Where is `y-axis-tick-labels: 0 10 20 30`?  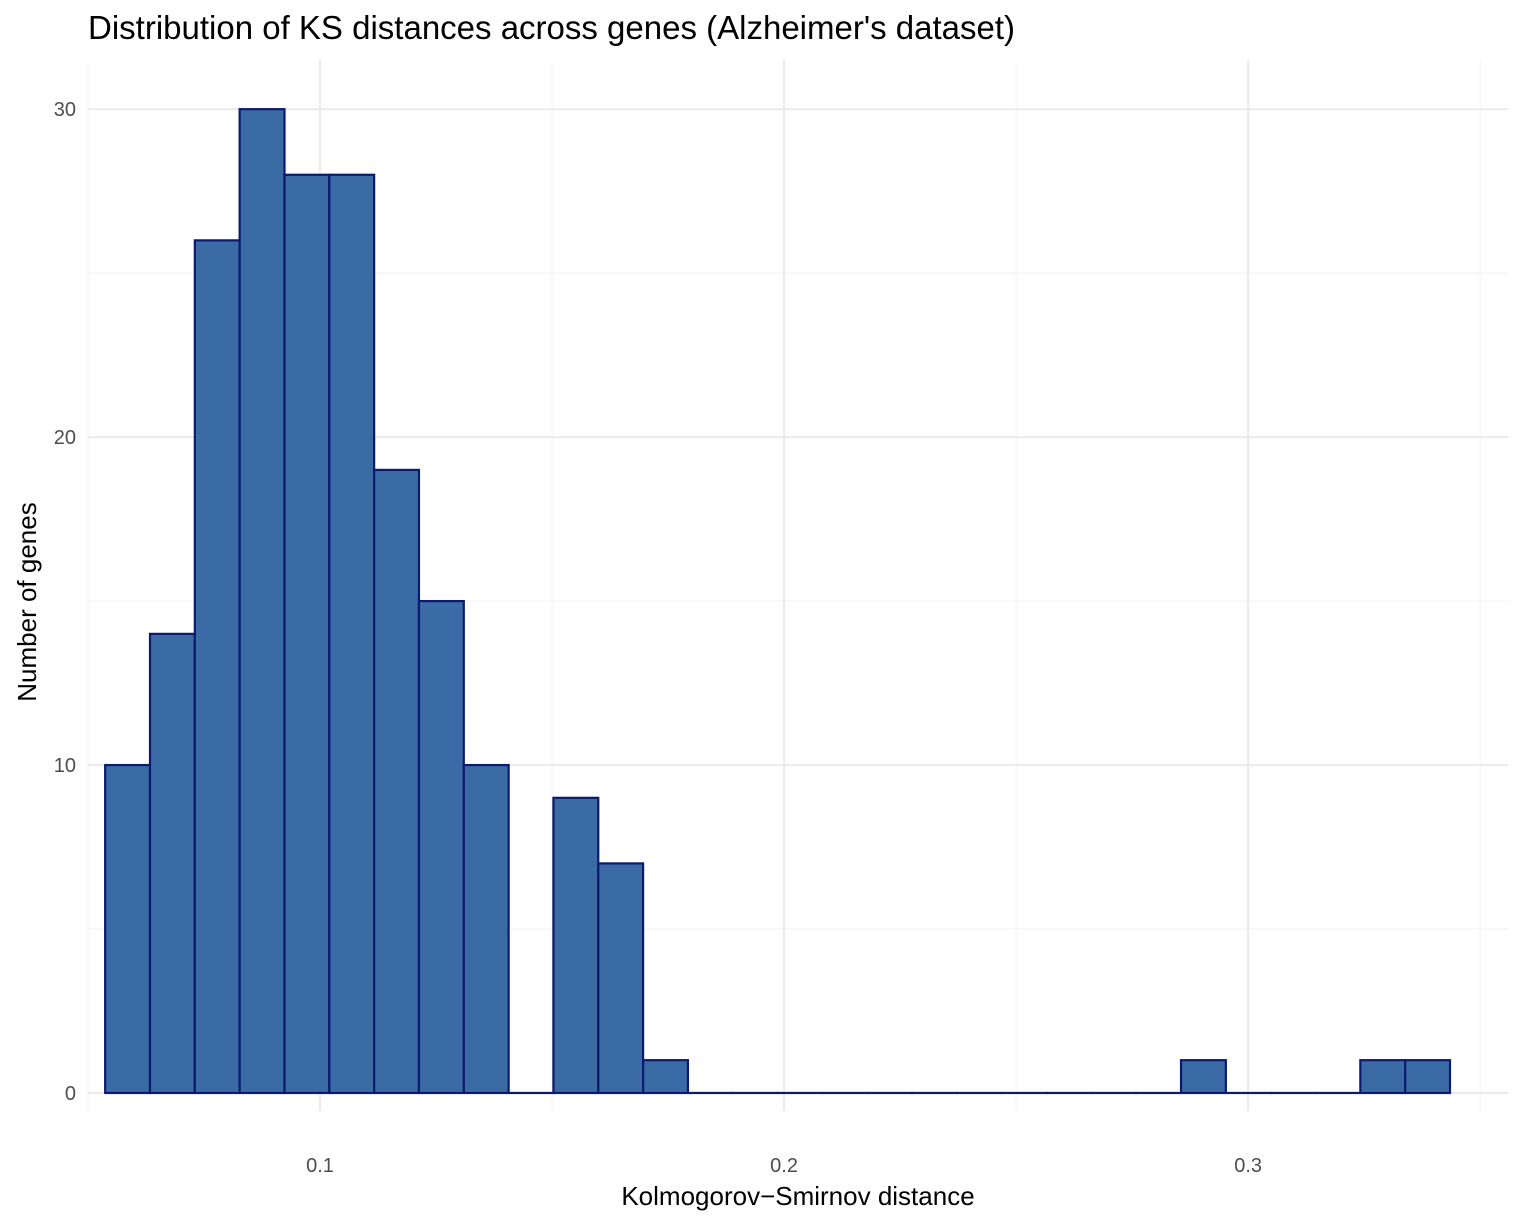
y-axis-tick-labels: 0 10 20 30 is located at coordinates (65, 602).